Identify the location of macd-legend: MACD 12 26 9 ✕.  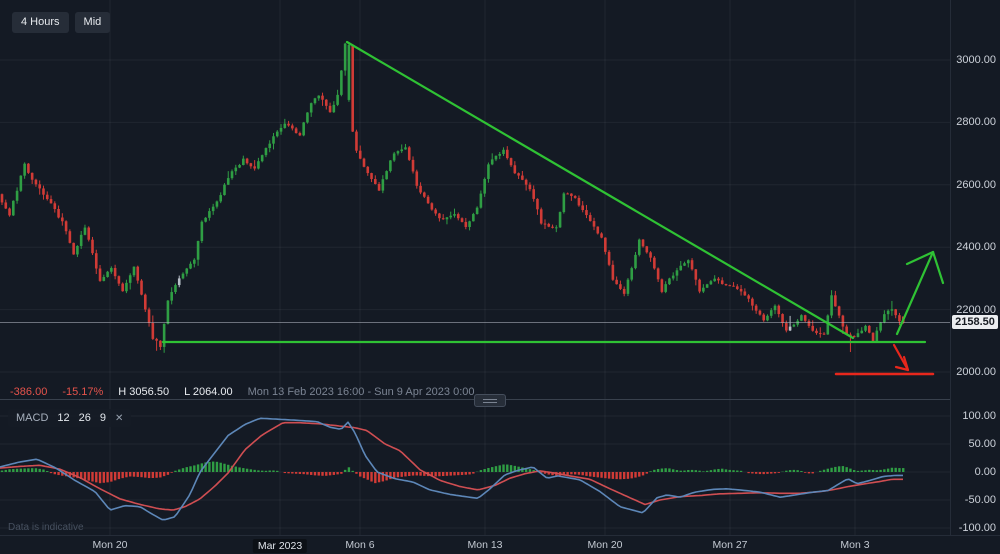
(70, 418).